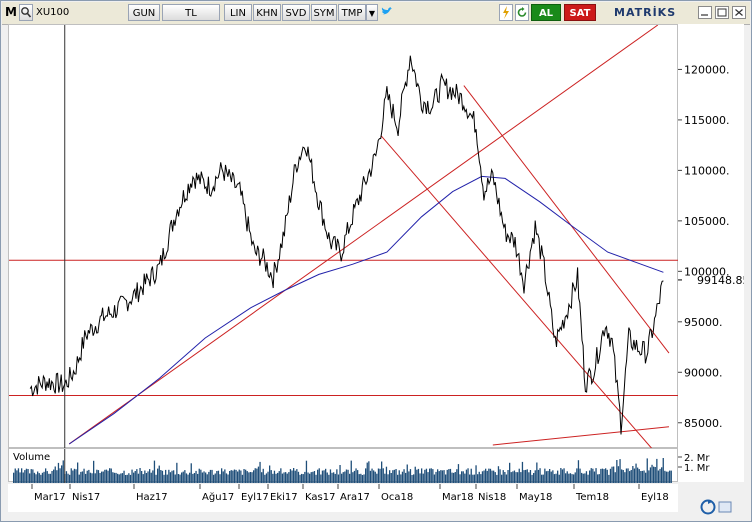  What do you see at coordinates (267, 12) in the screenshot?
I see `khn-button: KHN` at bounding box center [267, 12].